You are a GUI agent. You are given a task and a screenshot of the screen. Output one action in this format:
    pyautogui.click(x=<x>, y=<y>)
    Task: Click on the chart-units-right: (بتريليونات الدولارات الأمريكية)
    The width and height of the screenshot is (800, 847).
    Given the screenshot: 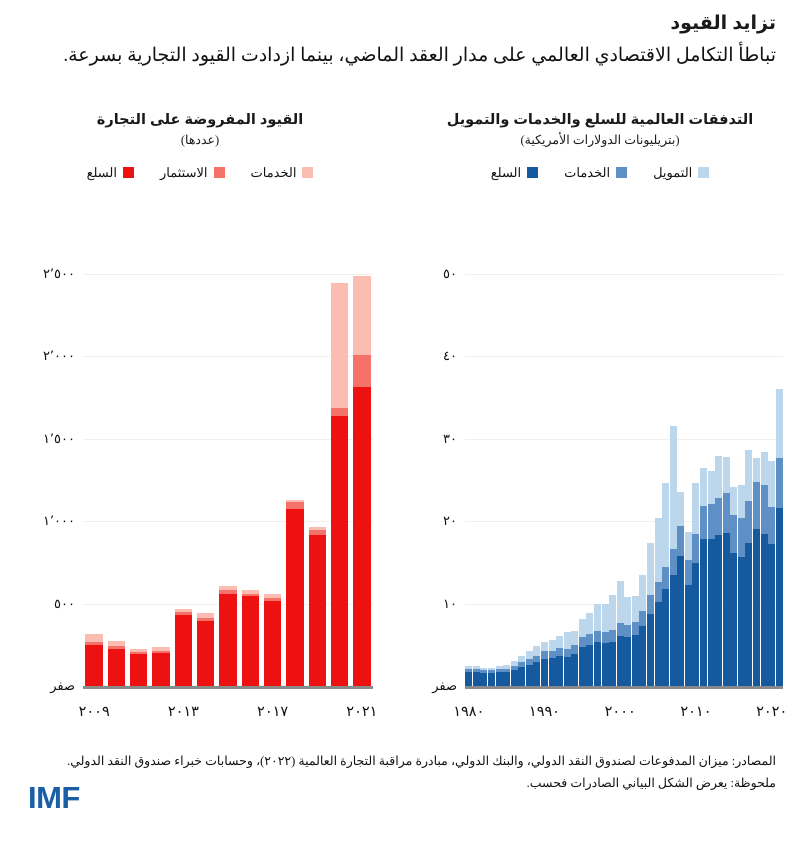 What is the action you would take?
    pyautogui.click(x=600, y=140)
    